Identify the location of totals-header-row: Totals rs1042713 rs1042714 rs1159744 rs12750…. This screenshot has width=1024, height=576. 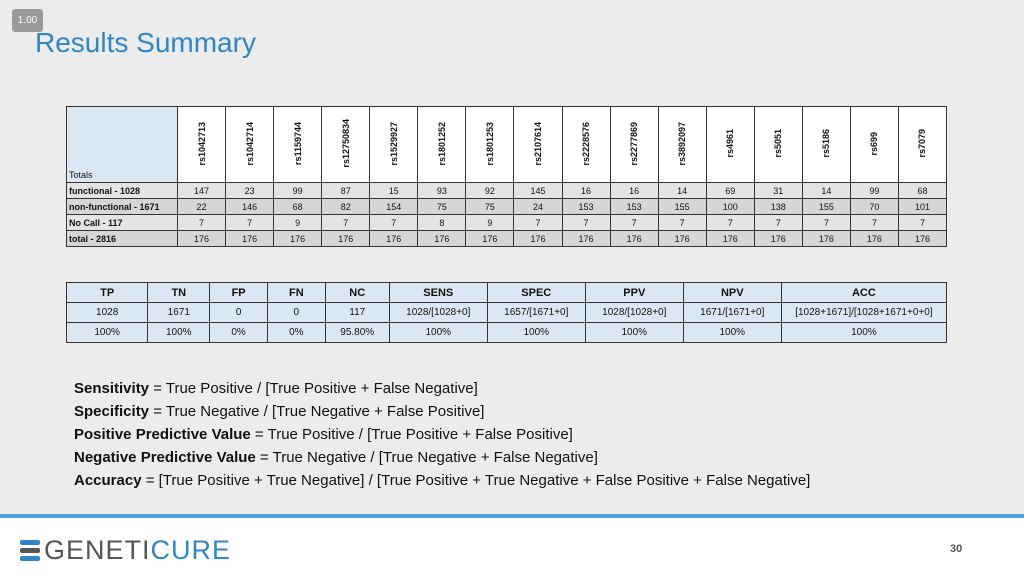
(507, 144).